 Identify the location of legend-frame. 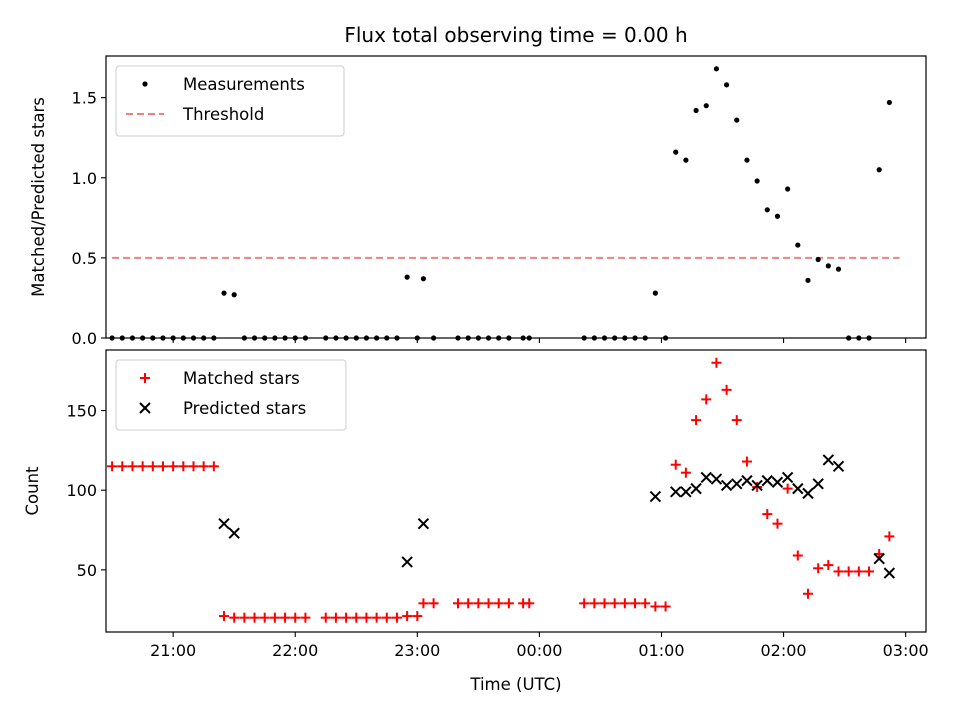
(231, 395).